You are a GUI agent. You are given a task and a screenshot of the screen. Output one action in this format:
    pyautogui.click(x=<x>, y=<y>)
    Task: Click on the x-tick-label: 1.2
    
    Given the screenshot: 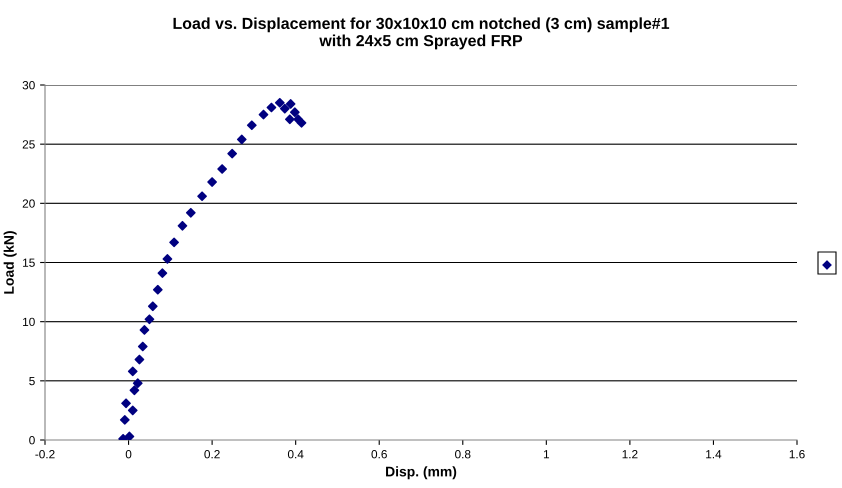 What is the action you would take?
    pyautogui.click(x=630, y=454)
    